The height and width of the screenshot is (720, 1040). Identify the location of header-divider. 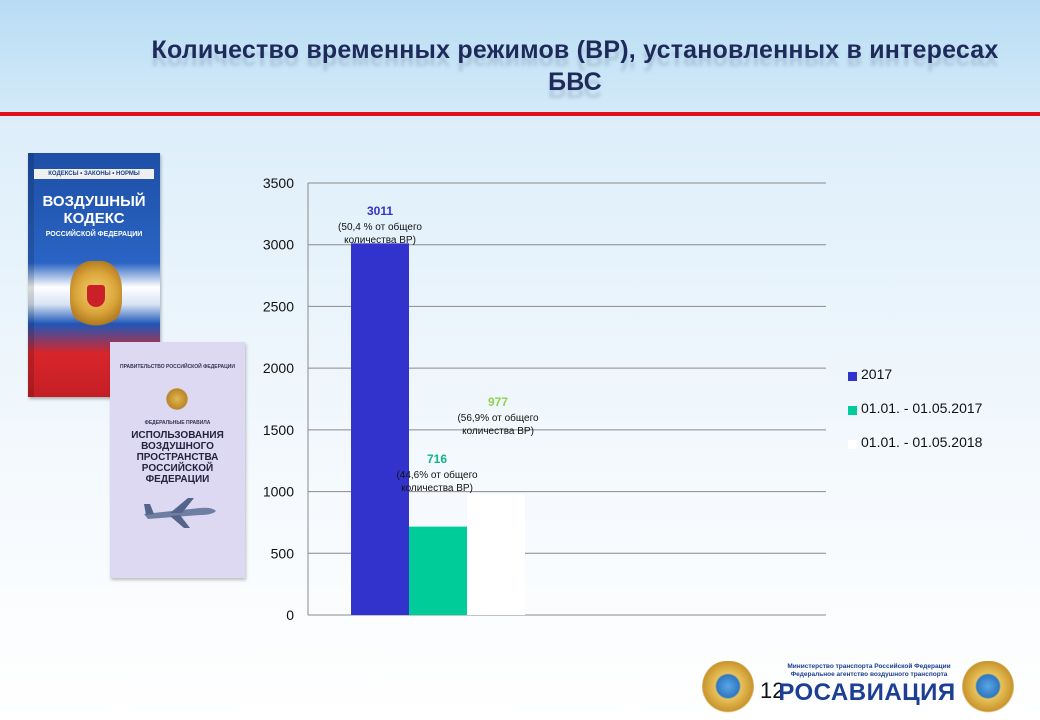
(520, 114).